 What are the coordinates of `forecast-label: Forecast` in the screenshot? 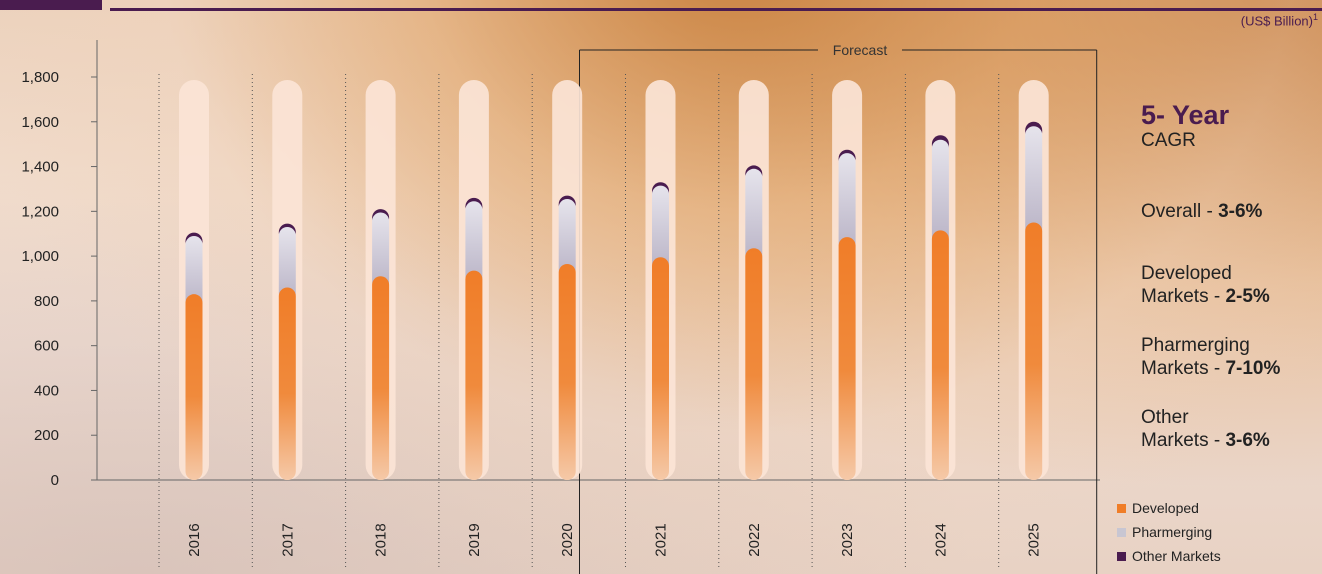 It's located at (860, 50).